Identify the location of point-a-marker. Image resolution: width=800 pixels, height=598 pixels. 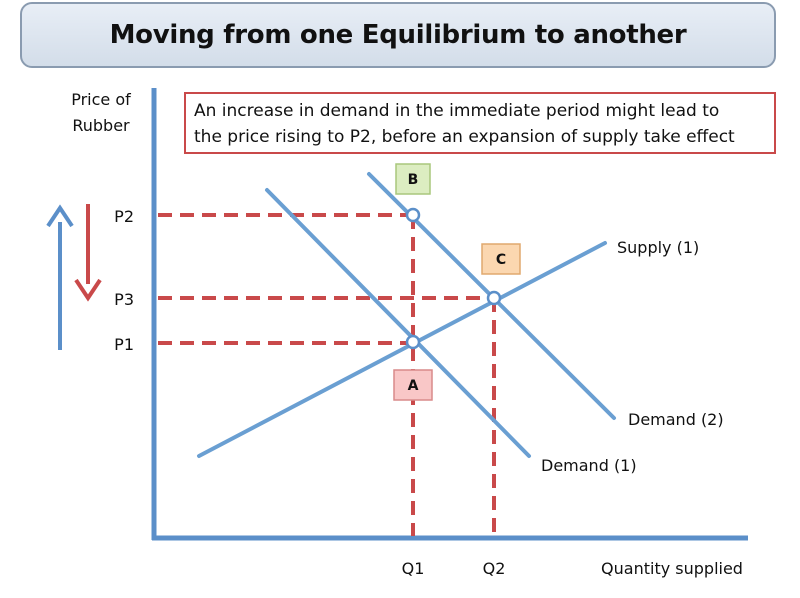
(413, 342).